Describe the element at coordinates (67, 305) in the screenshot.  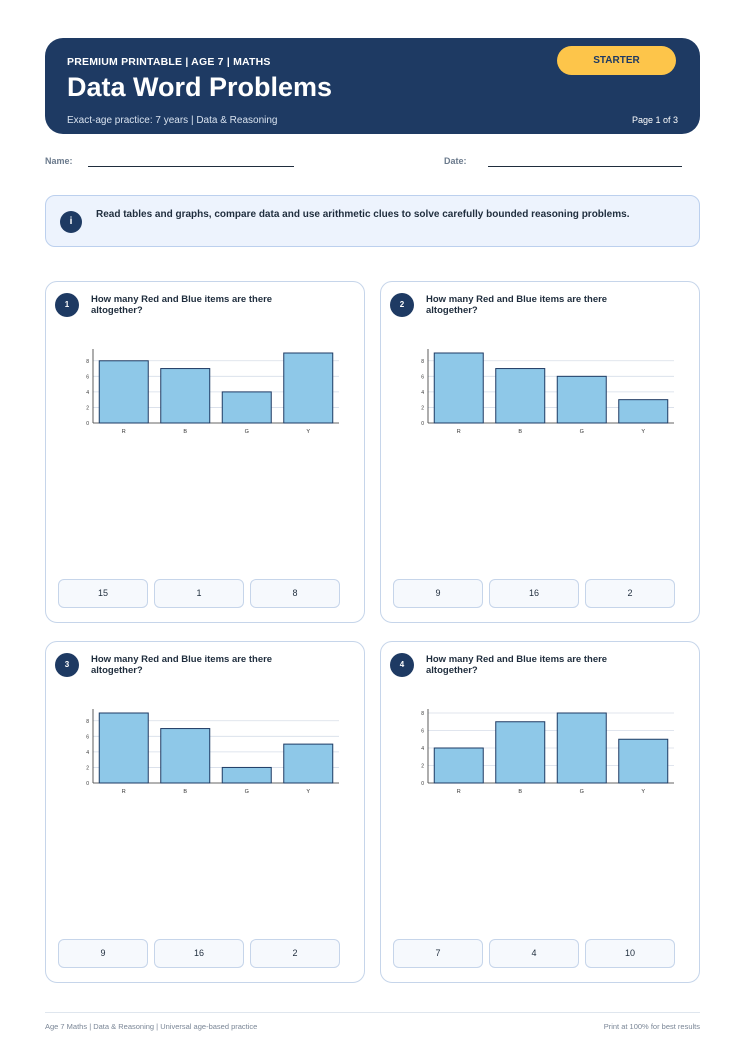
I see `question-number: 1` at that location.